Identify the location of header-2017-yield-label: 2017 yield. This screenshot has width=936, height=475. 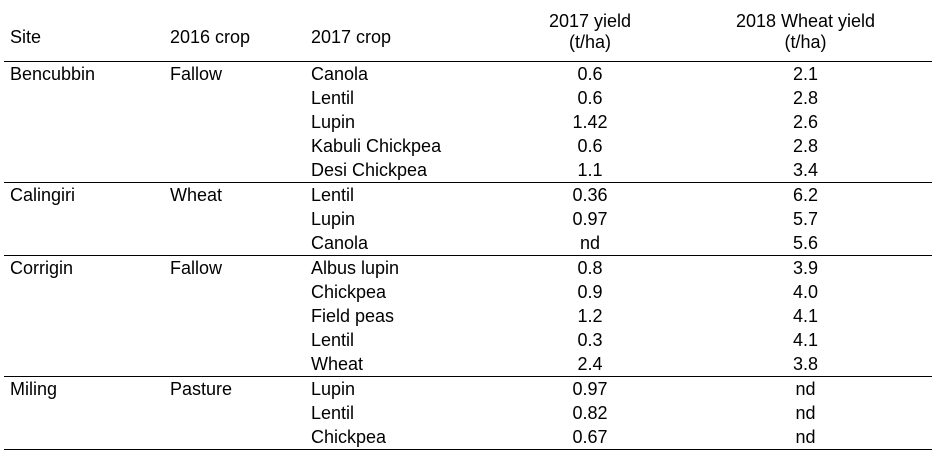
(590, 21).